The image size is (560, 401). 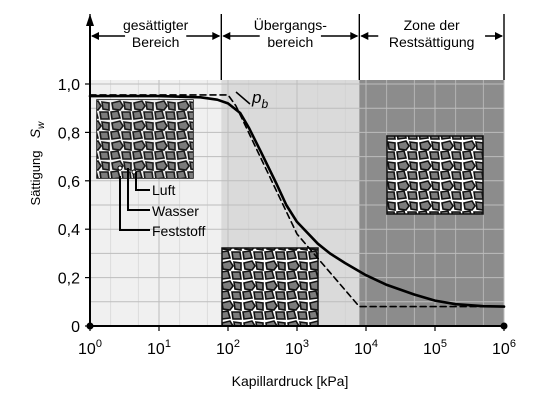 I want to click on y-axis-title: Sättigung, so click(x=35, y=178).